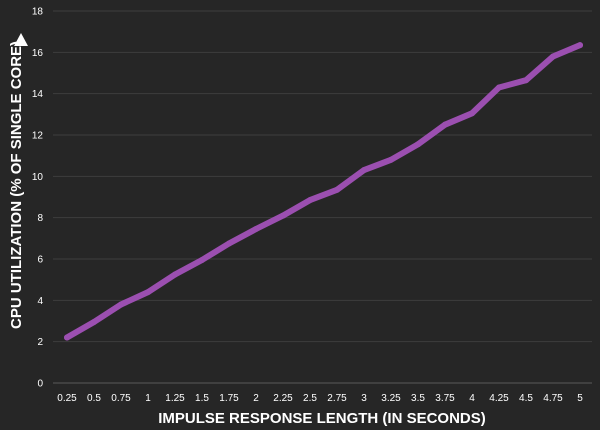 This screenshot has width=600, height=430. What do you see at coordinates (38, 198) in the screenshot?
I see `y-tick-labels: 0 2 4 6 8 10 12 14 16 18` at bounding box center [38, 198].